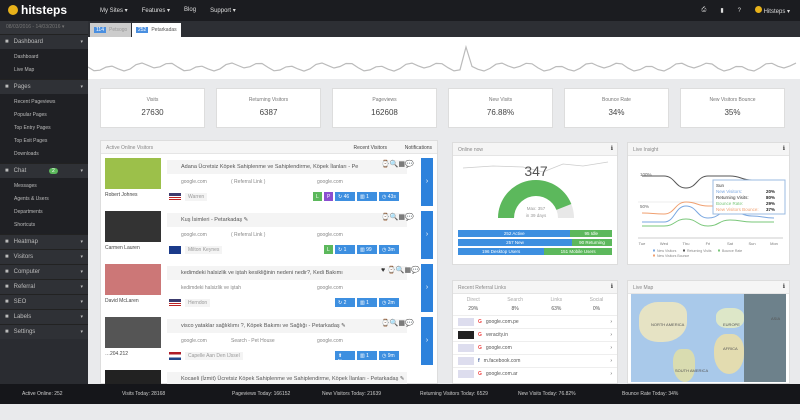 The image size is (800, 420). I want to click on sidebar-subitem: Departments, so click(28, 212).